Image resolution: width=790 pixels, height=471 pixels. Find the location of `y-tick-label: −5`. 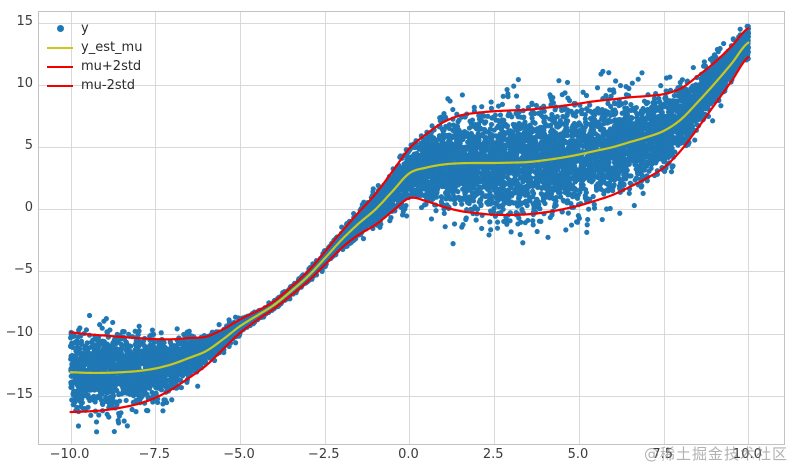

y-tick-label: −5 is located at coordinates (23, 270).